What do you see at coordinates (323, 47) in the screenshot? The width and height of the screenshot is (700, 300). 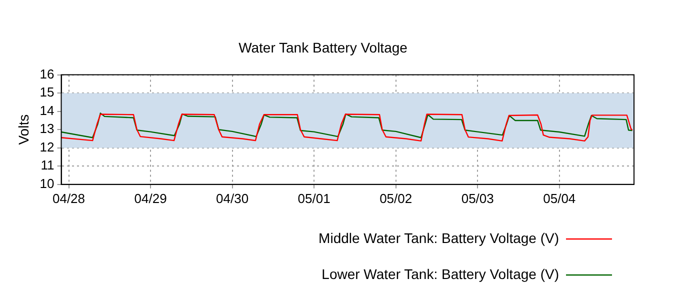 I see `chart-title: Water Tank Battery Voltage` at bounding box center [323, 47].